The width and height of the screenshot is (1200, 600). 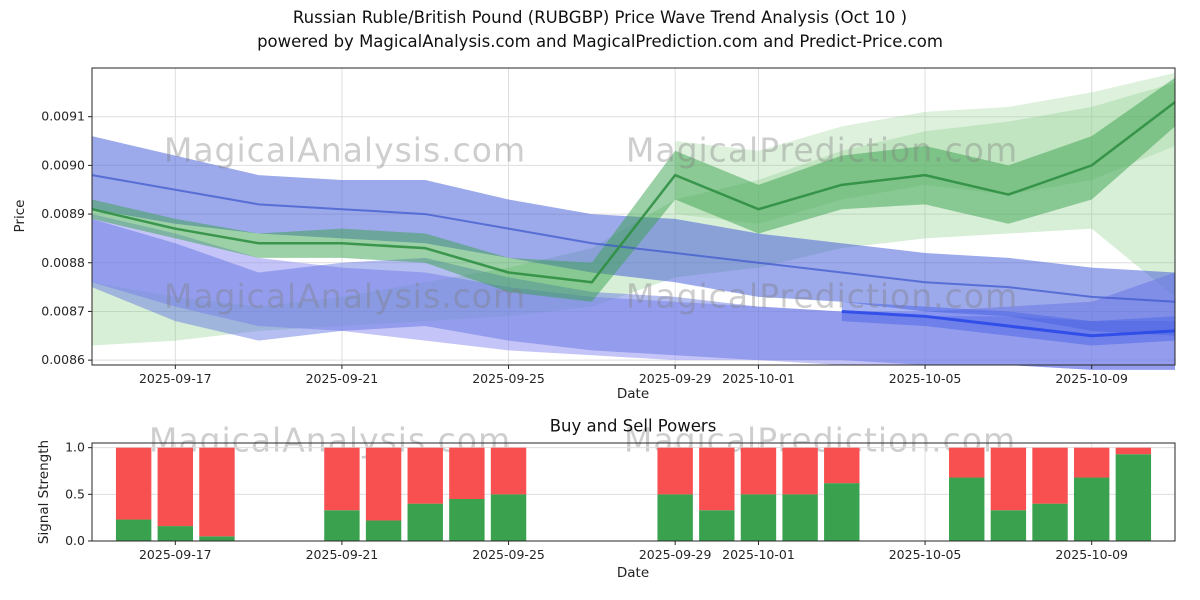 What do you see at coordinates (63, 116) in the screenshot?
I see `y-tick-label: 0.0091` at bounding box center [63, 116].